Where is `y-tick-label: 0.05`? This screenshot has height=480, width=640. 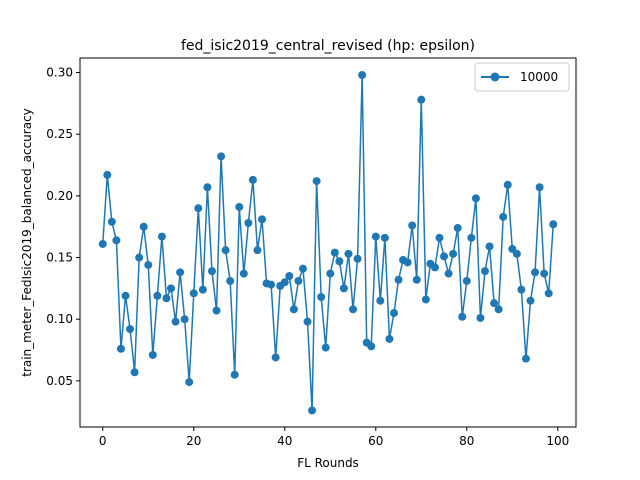
y-tick-label: 0.05 is located at coordinates (59, 381).